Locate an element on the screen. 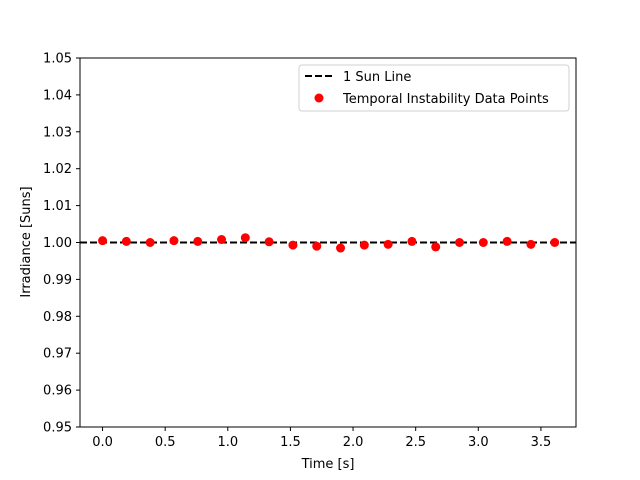 This screenshot has width=640, height=480. y-axis-label: Irradiance [Suns] is located at coordinates (26, 241).